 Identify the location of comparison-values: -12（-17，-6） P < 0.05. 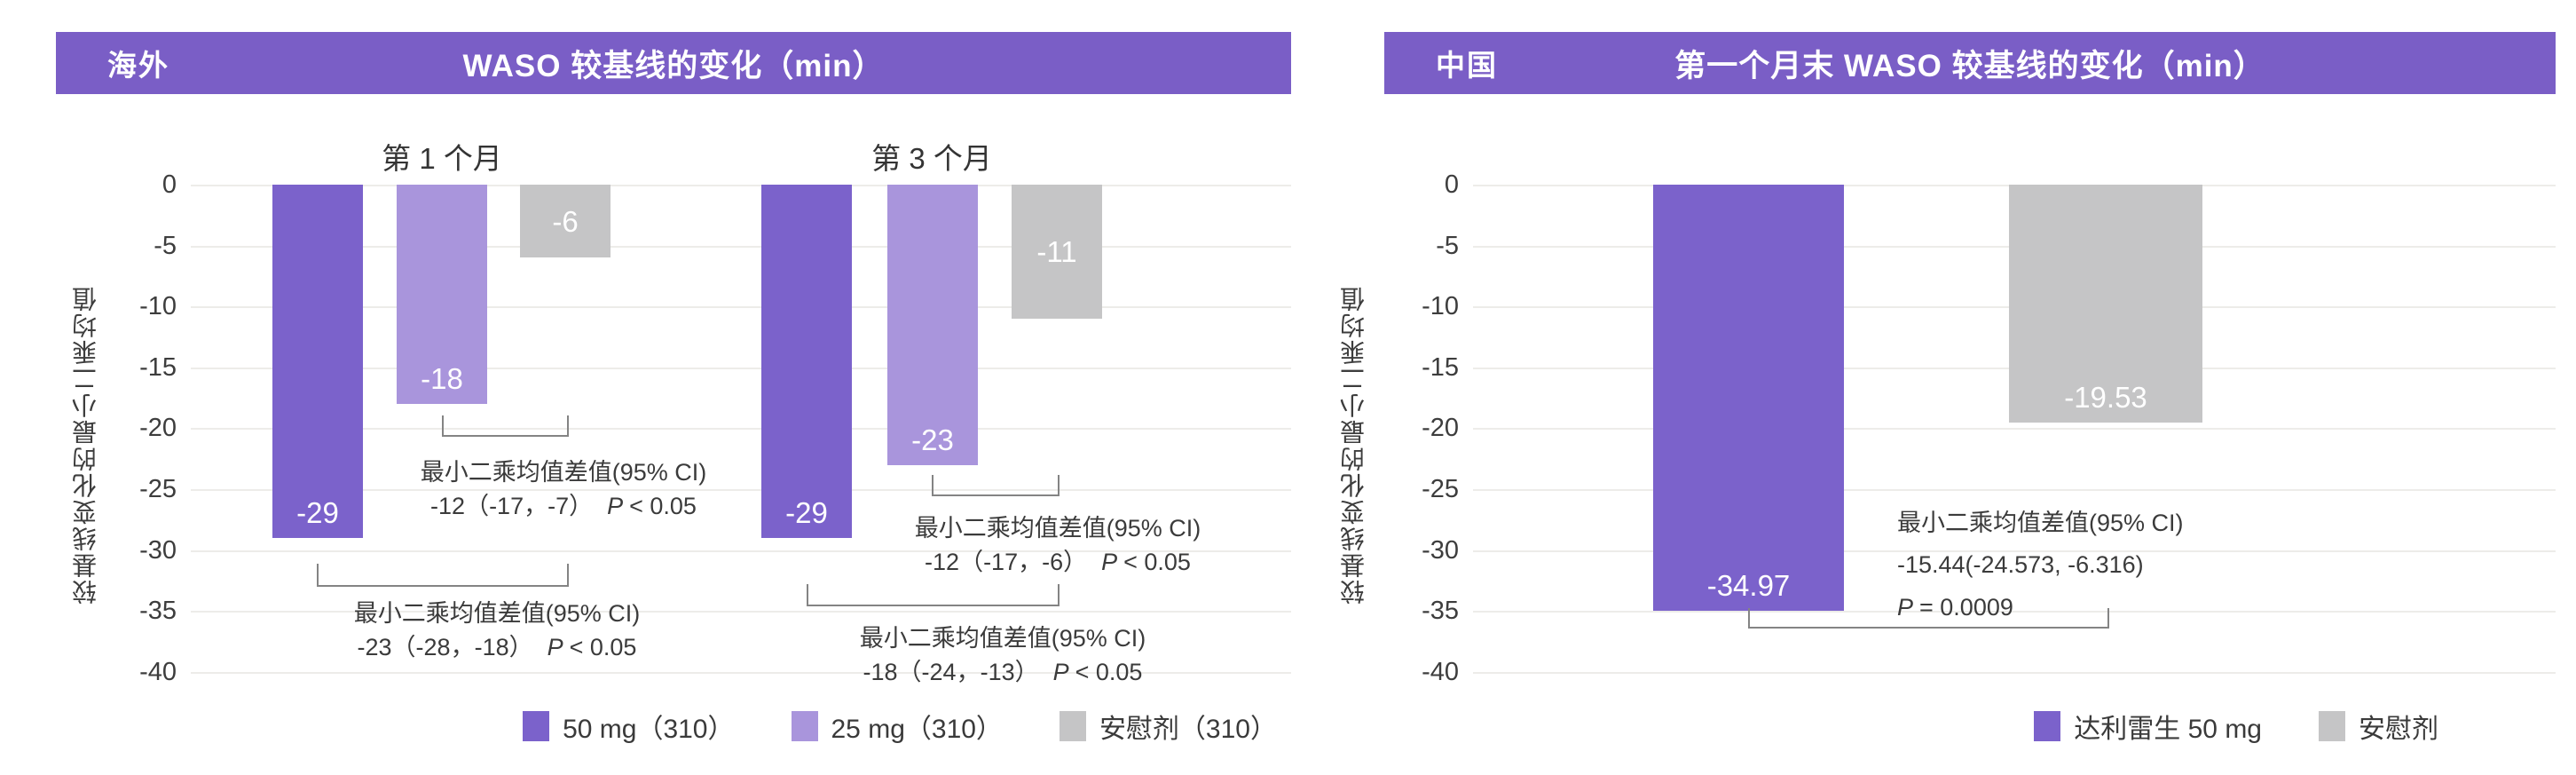
(1058, 562).